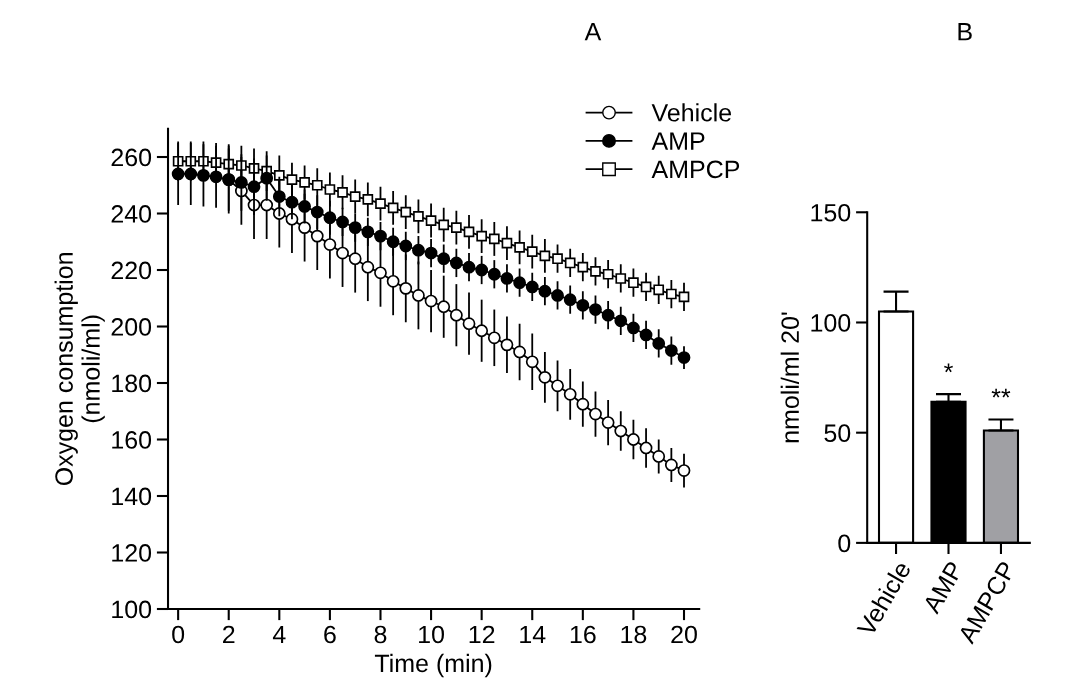  I want to click on y-tick-label: 220, so click(131, 270).